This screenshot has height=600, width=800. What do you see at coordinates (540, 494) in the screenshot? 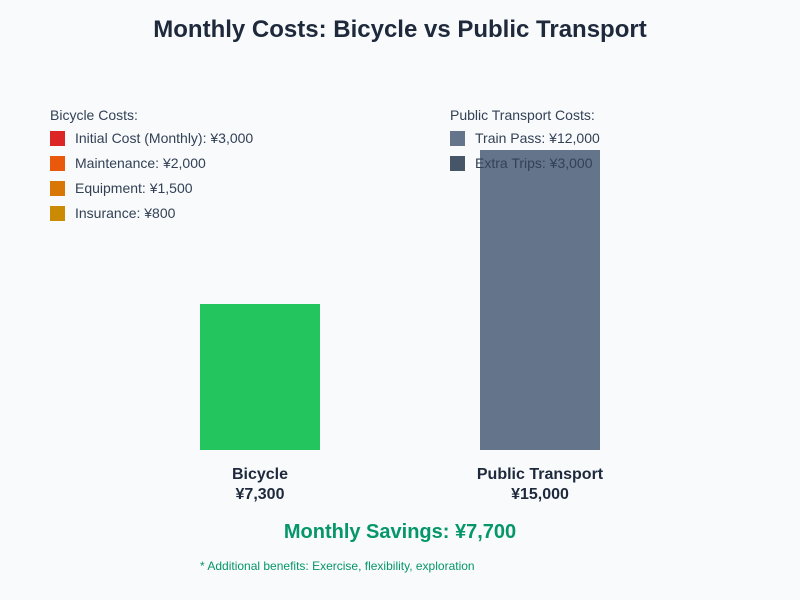
I see `value-label-public-transport: ¥15,000` at bounding box center [540, 494].